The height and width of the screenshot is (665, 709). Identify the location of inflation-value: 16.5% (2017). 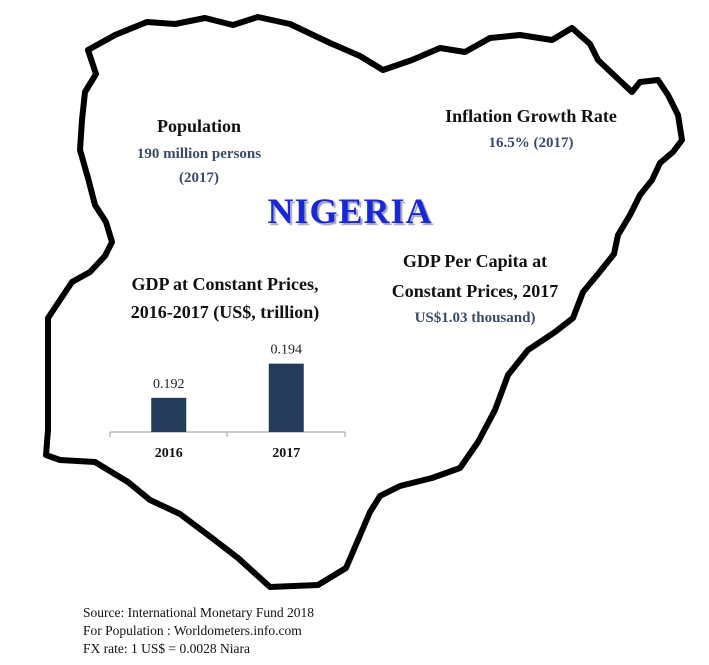
(531, 143).